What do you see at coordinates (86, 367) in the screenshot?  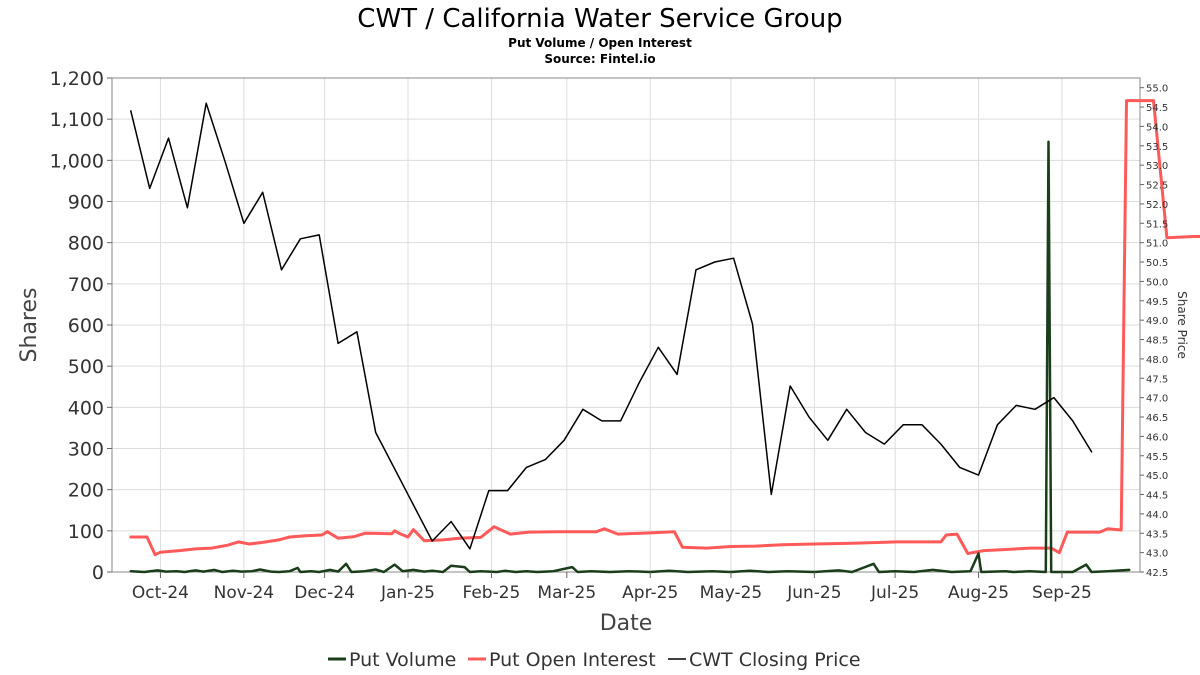 I see `left-tick-label: 500` at bounding box center [86, 367].